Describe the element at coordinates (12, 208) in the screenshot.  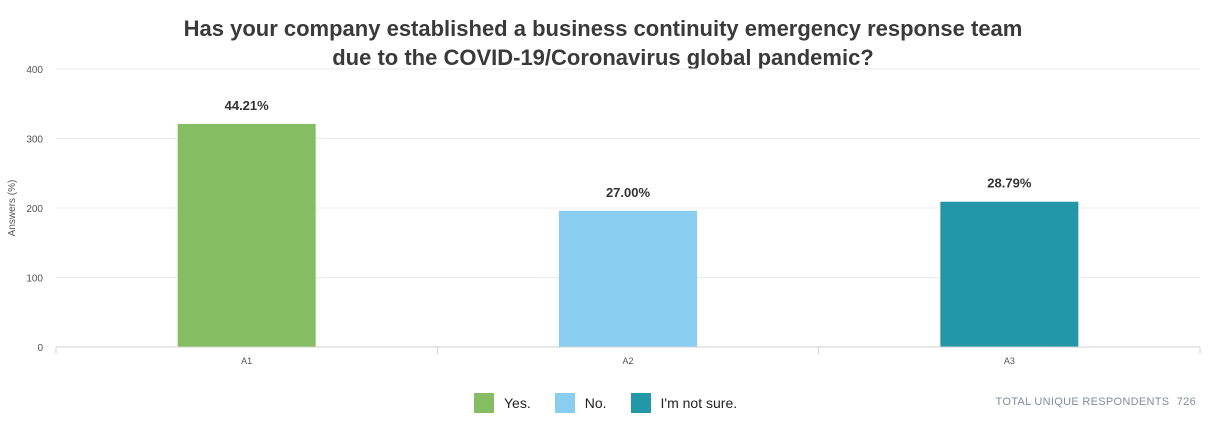
I see `y-axis-title: Answers (%)` at that location.